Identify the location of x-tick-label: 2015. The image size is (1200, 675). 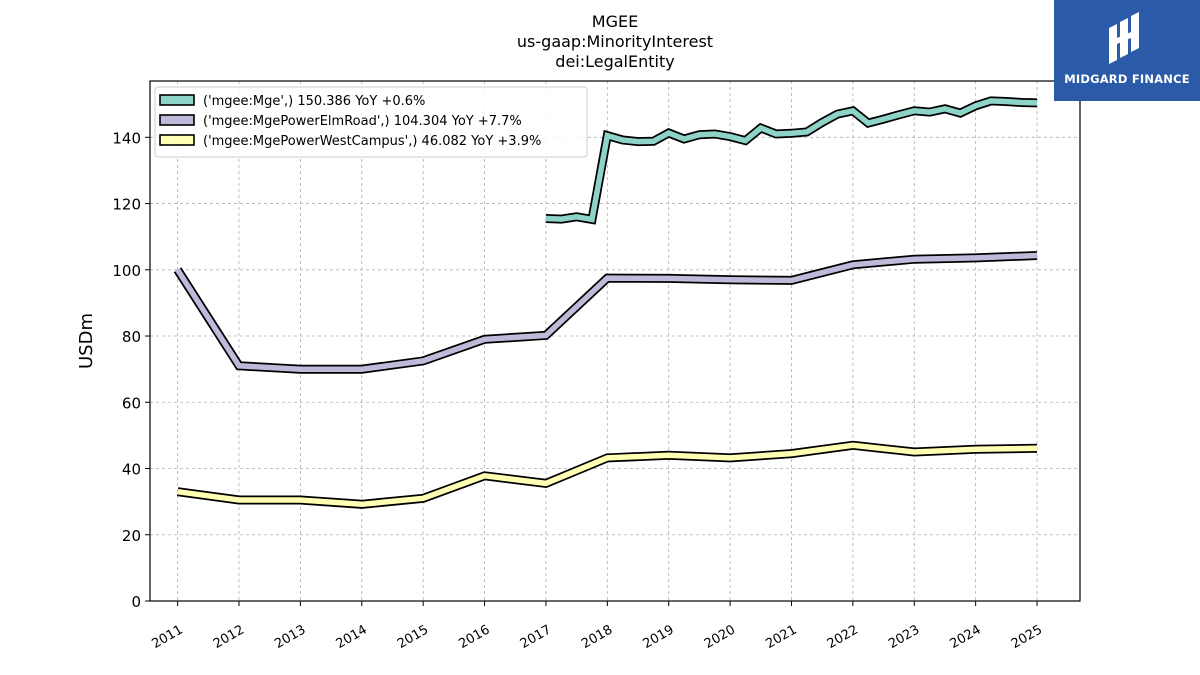
(413, 637).